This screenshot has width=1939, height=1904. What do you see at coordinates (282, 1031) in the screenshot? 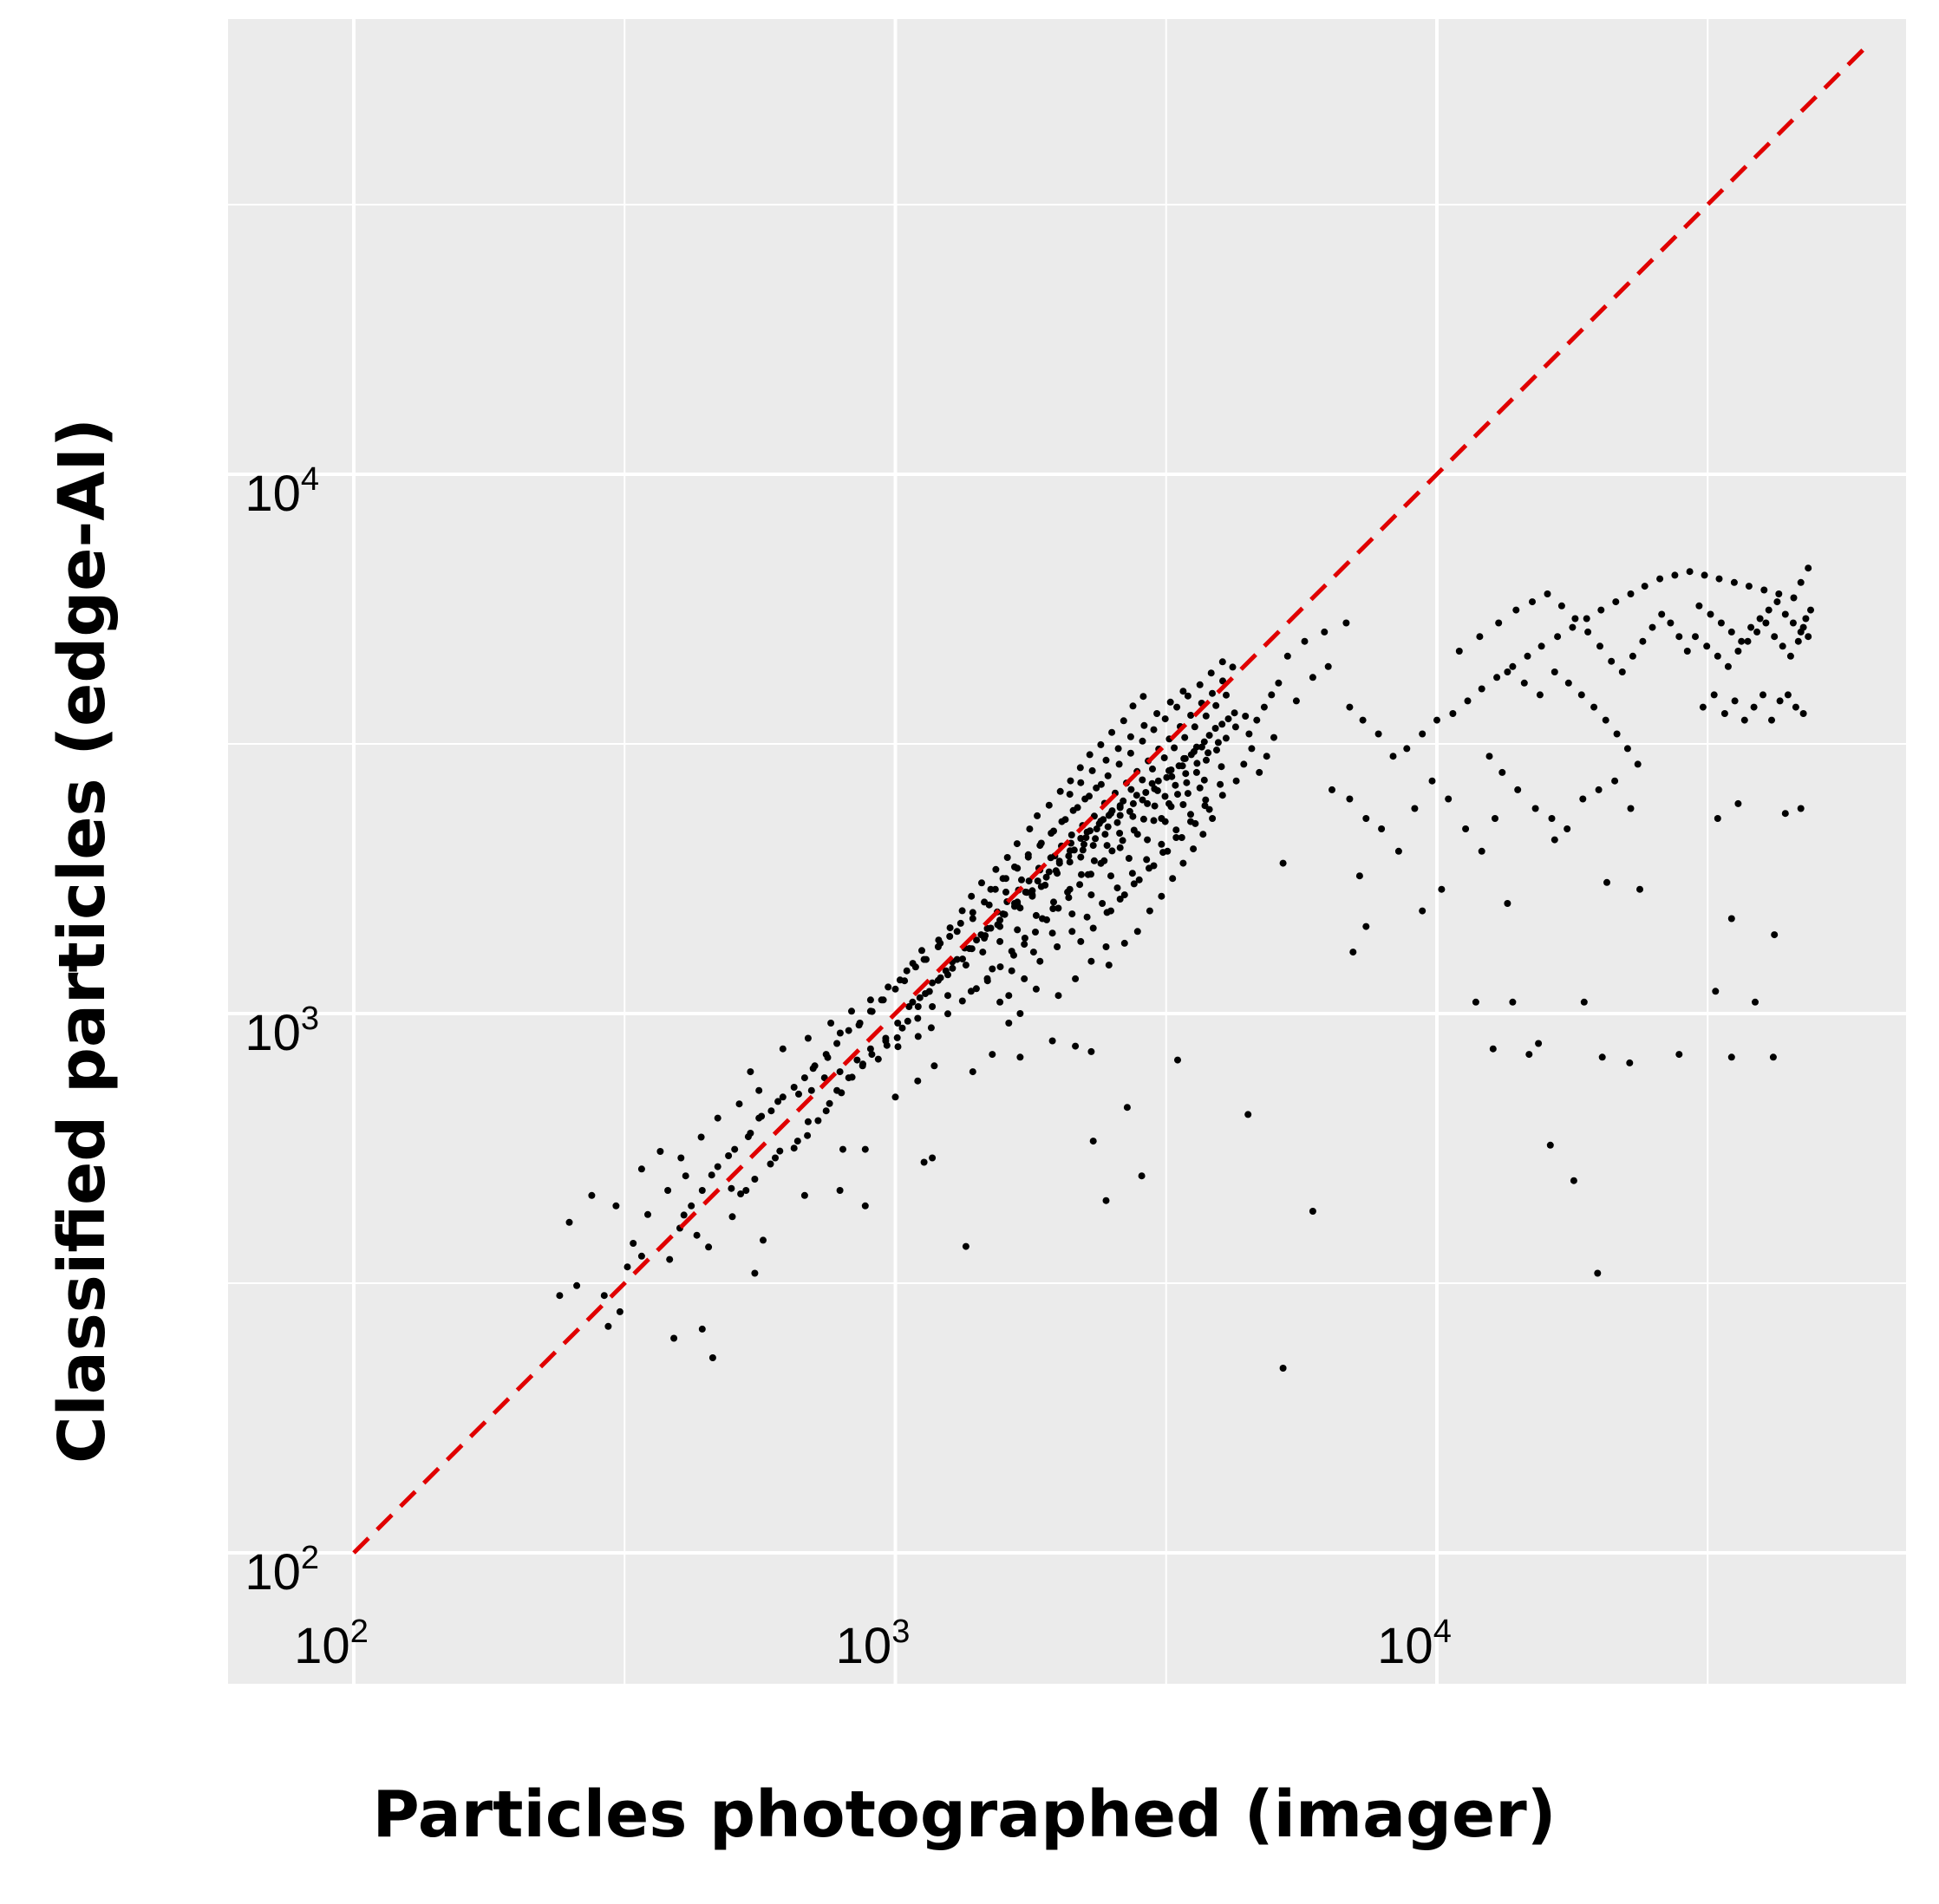
I see `y-tick-label: 103` at bounding box center [282, 1031].